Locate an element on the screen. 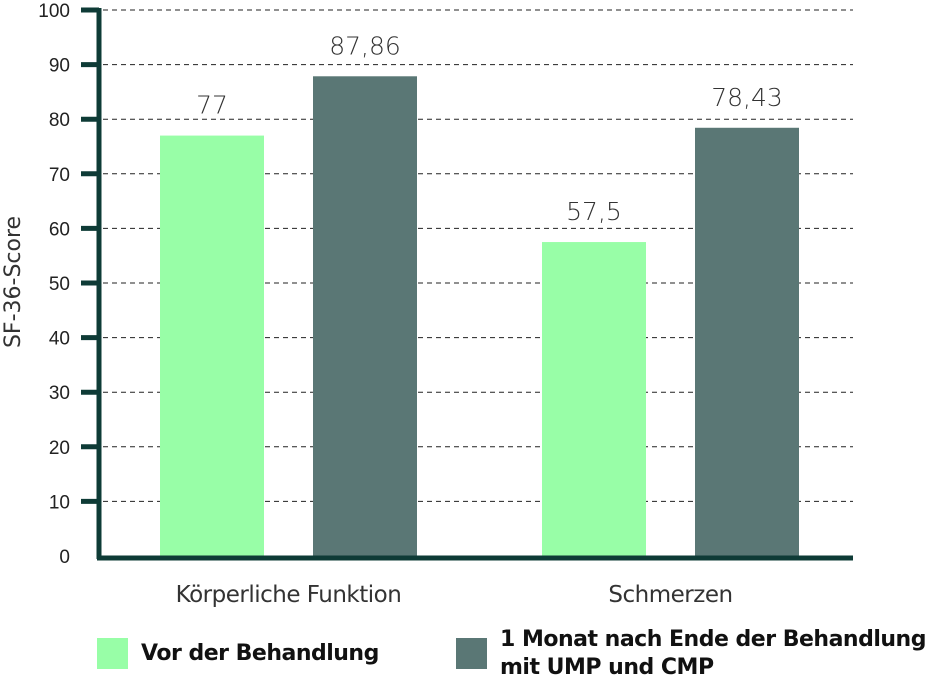 The width and height of the screenshot is (928, 690). legend-swatch-after is located at coordinates (471, 653).